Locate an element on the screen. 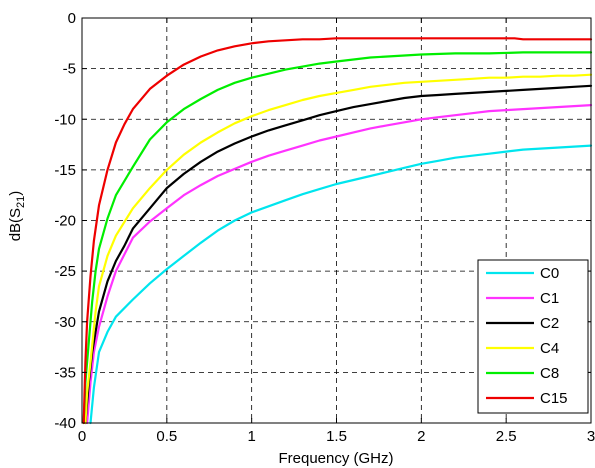  y-tick-label: -10 is located at coordinates (65, 119).